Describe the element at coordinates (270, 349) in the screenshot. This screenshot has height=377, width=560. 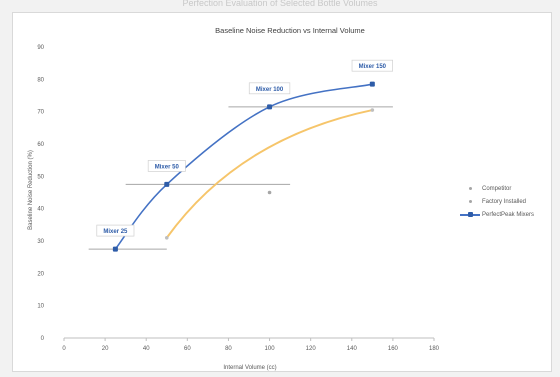
I see `x-tick-label: 100` at that location.